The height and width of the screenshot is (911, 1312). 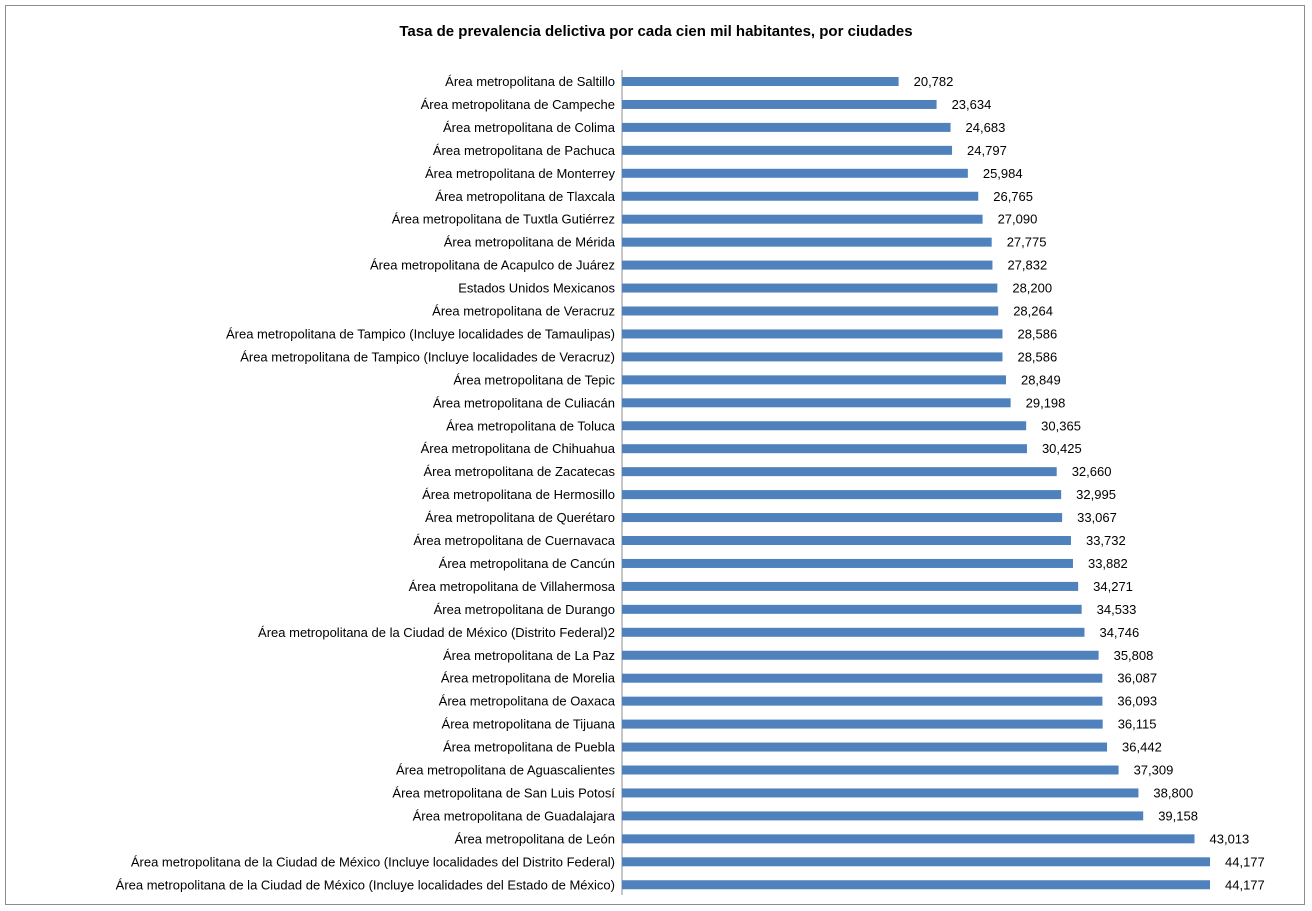 I want to click on category-label: Área metropolitana de Morelia, so click(x=528, y=678).